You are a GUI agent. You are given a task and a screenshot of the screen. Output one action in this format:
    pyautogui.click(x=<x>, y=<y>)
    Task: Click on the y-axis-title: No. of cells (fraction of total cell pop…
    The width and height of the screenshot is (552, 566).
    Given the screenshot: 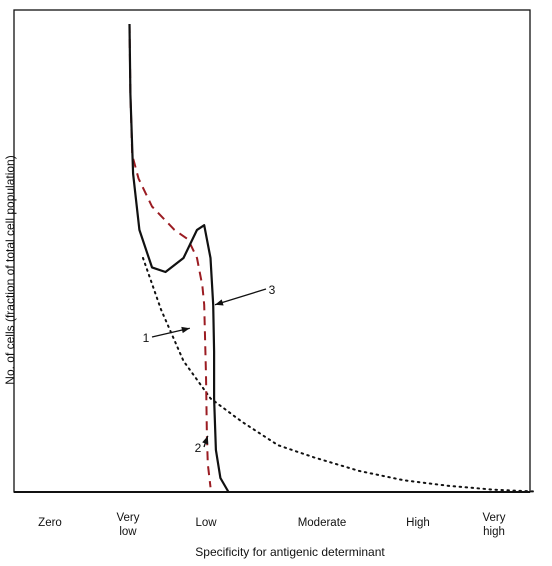 What is the action you would take?
    pyautogui.click(x=10, y=269)
    